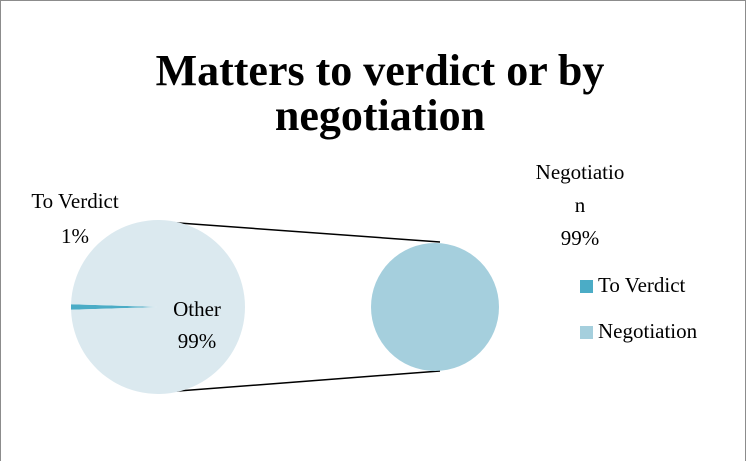 The image size is (746, 461). Describe the element at coordinates (75, 201) in the screenshot. I see `slice-label: To Verdict` at that location.